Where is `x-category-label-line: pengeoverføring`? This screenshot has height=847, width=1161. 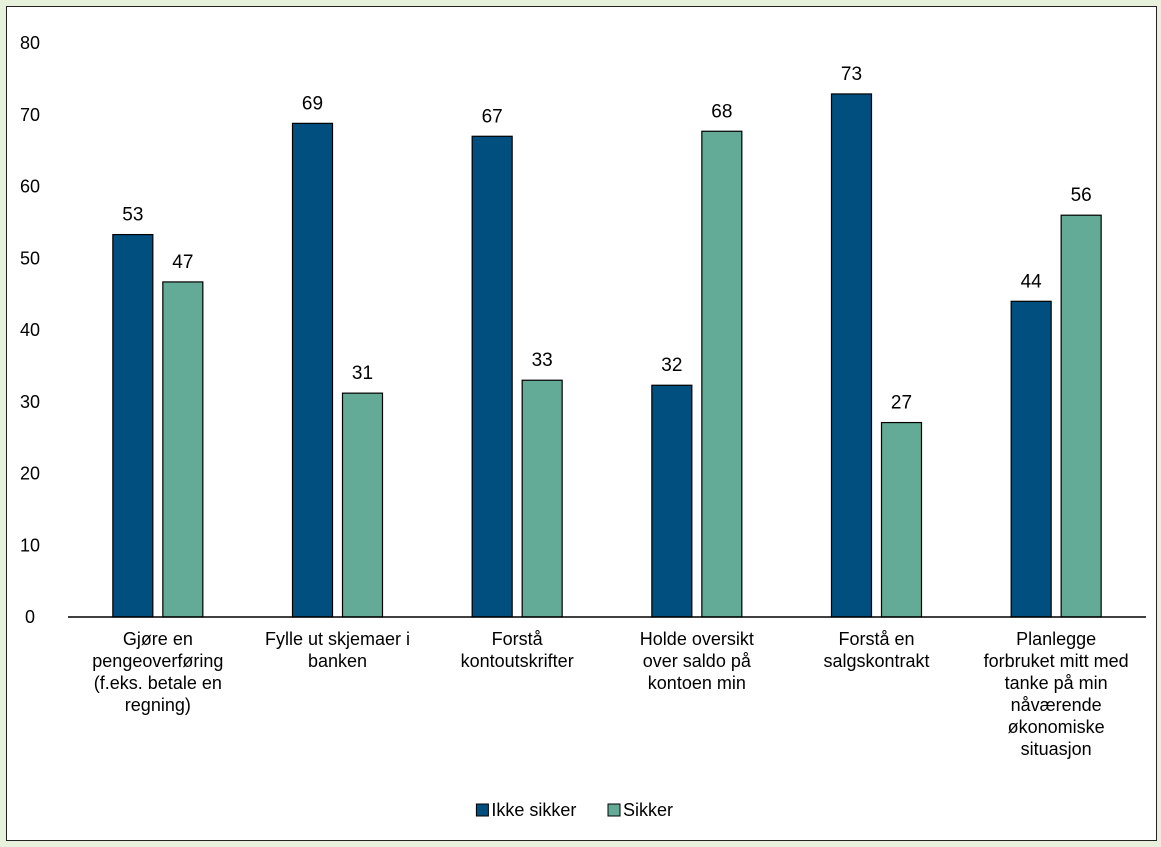
x-category-label-line: pengeoverføring is located at coordinates (157, 661).